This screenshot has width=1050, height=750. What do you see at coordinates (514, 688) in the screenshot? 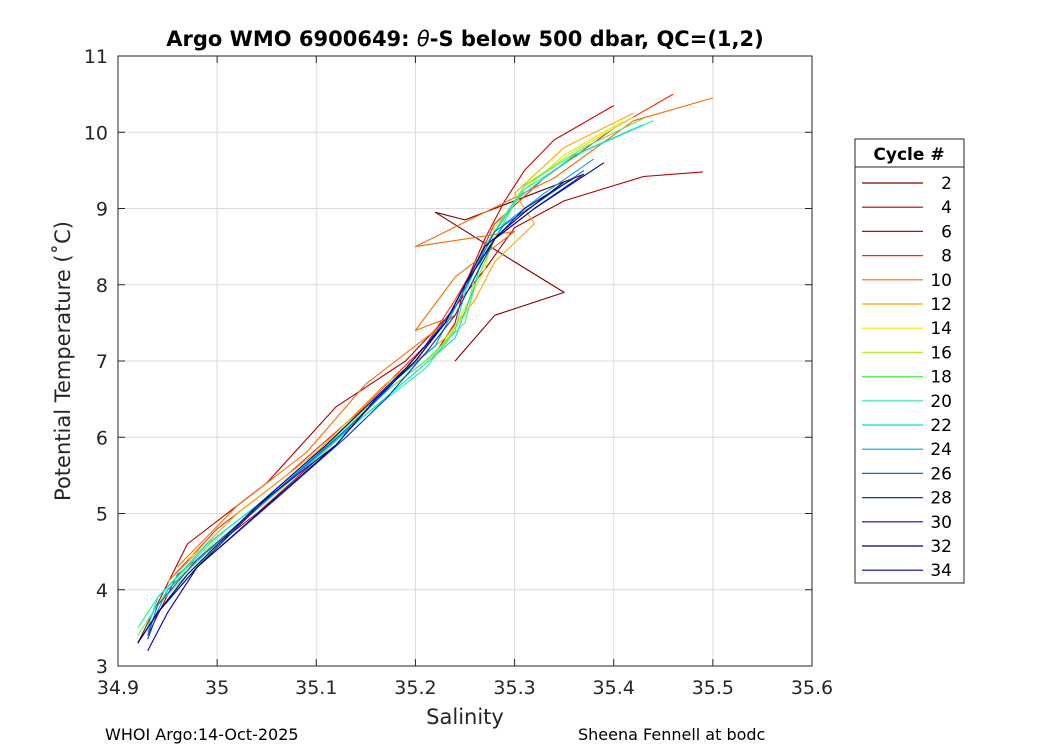
I see `x-tick-label: 35.3` at bounding box center [514, 688].